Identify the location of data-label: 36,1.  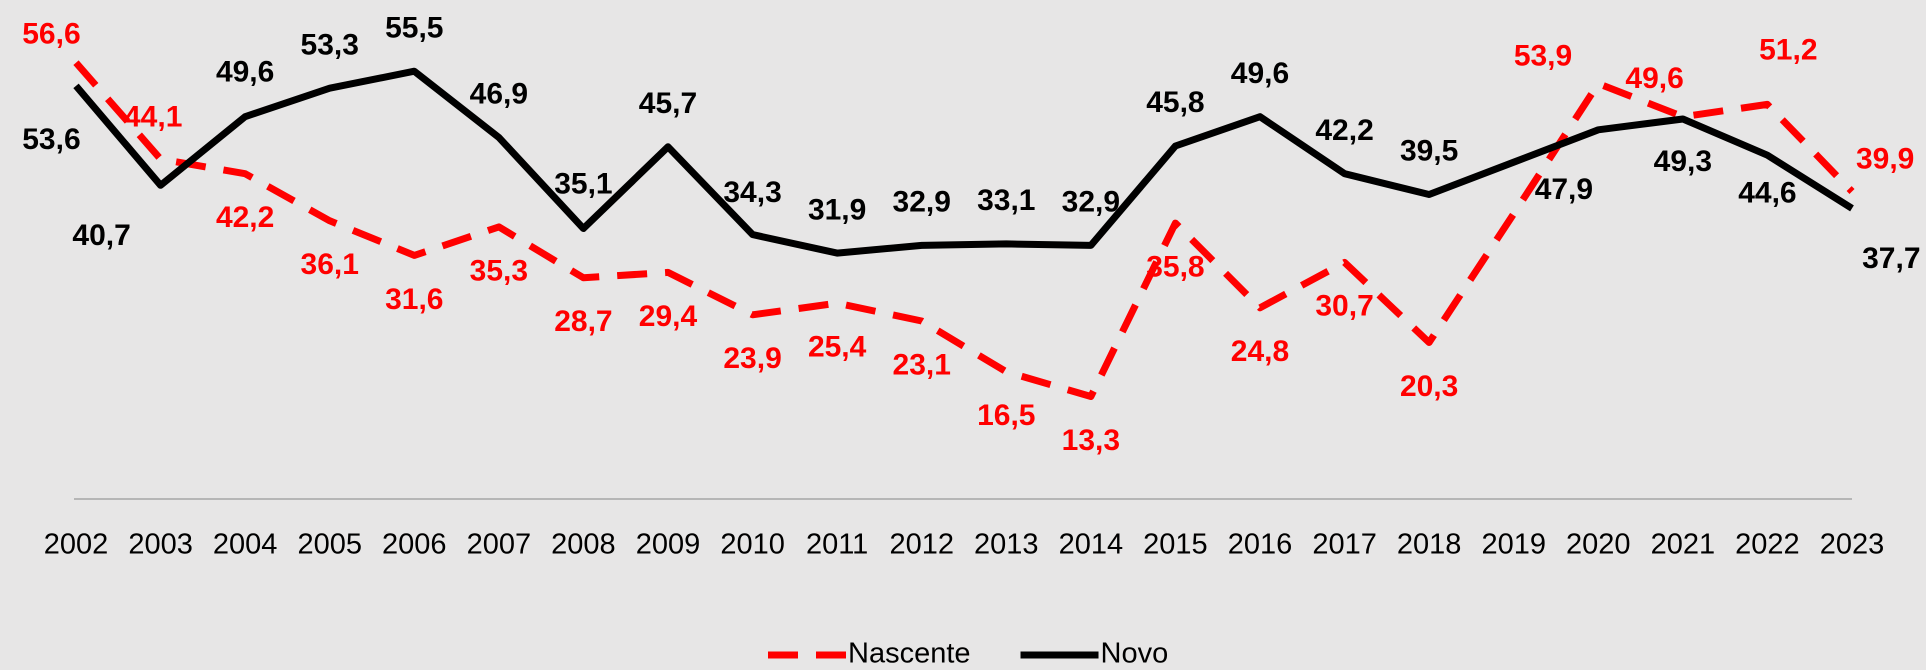
(330, 264).